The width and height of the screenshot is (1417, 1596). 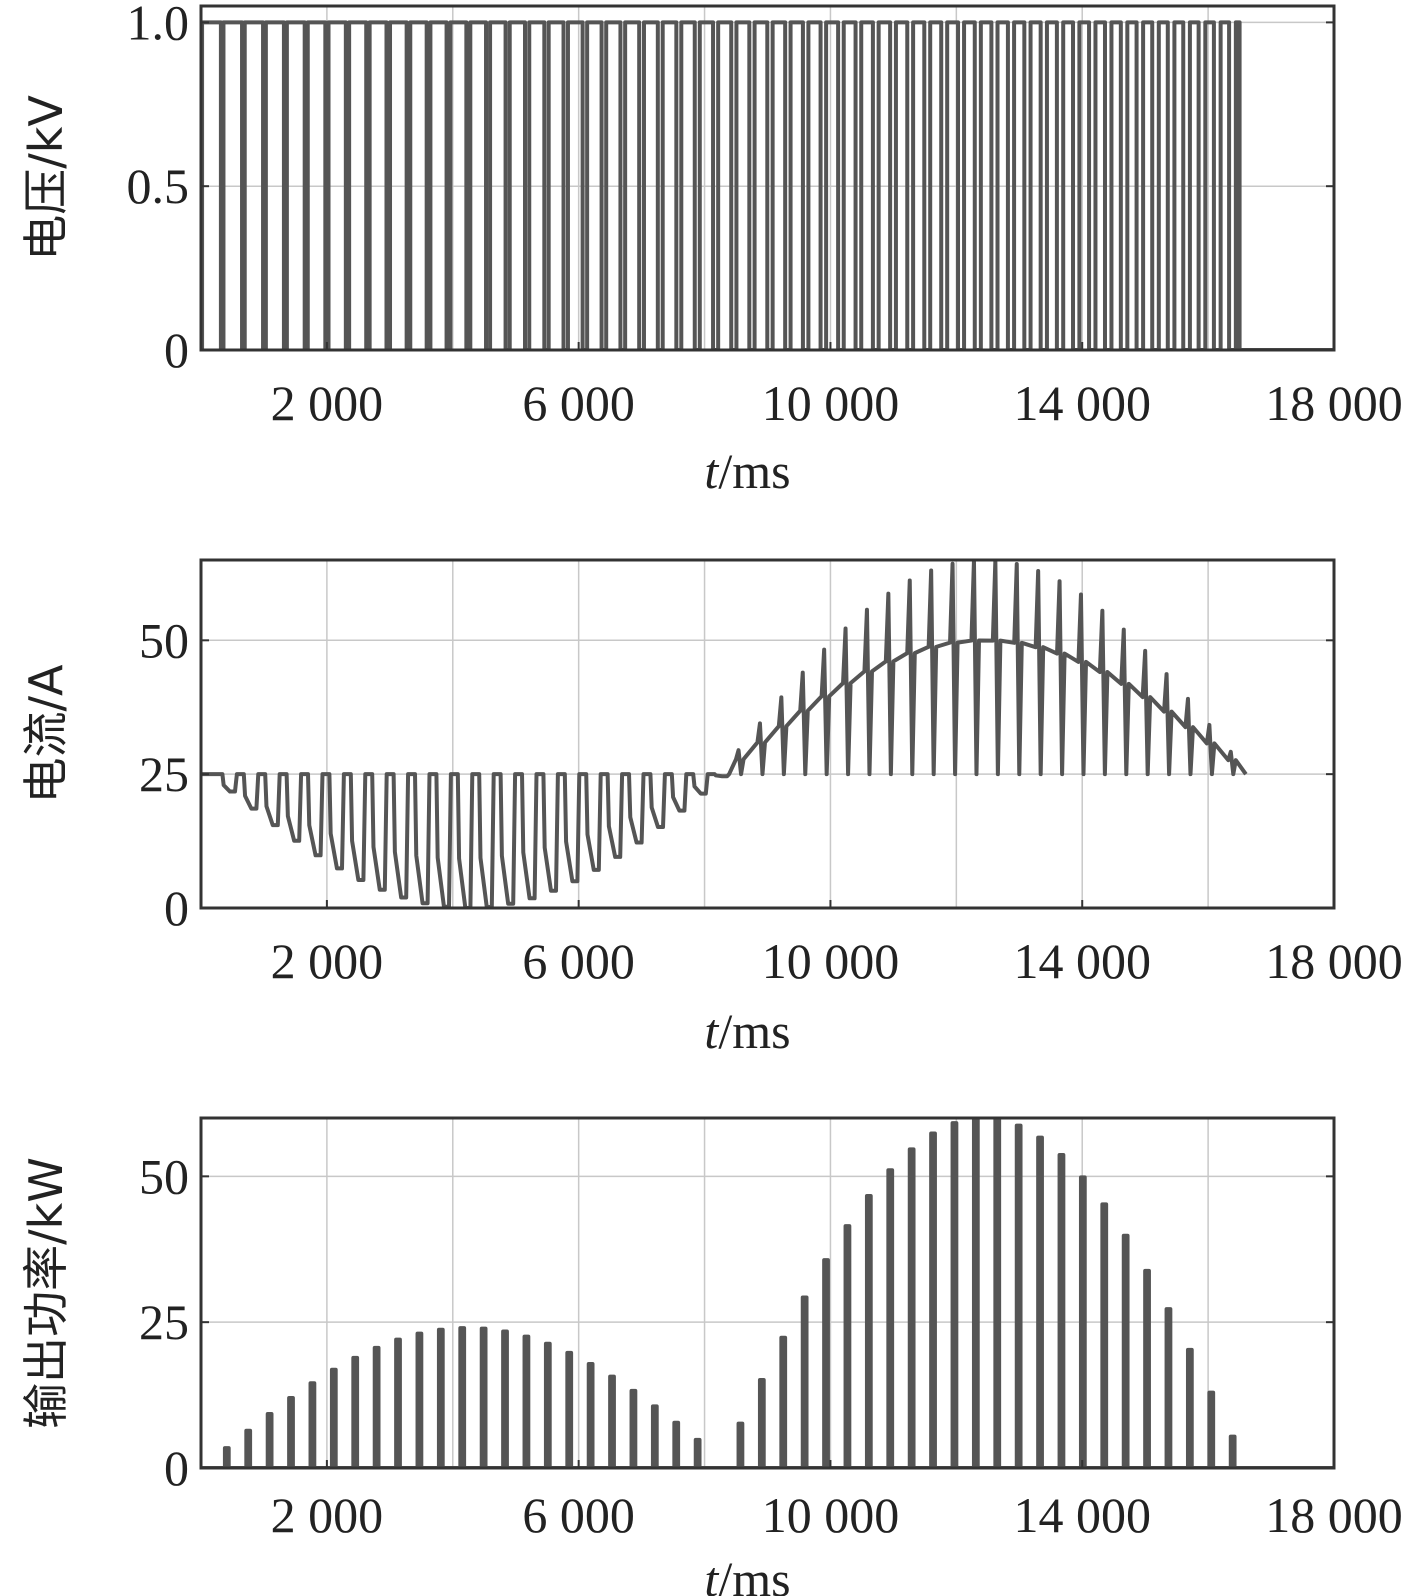 What do you see at coordinates (46, 178) in the screenshot?
I see `y-axis-title: 电压/kV` at bounding box center [46, 178].